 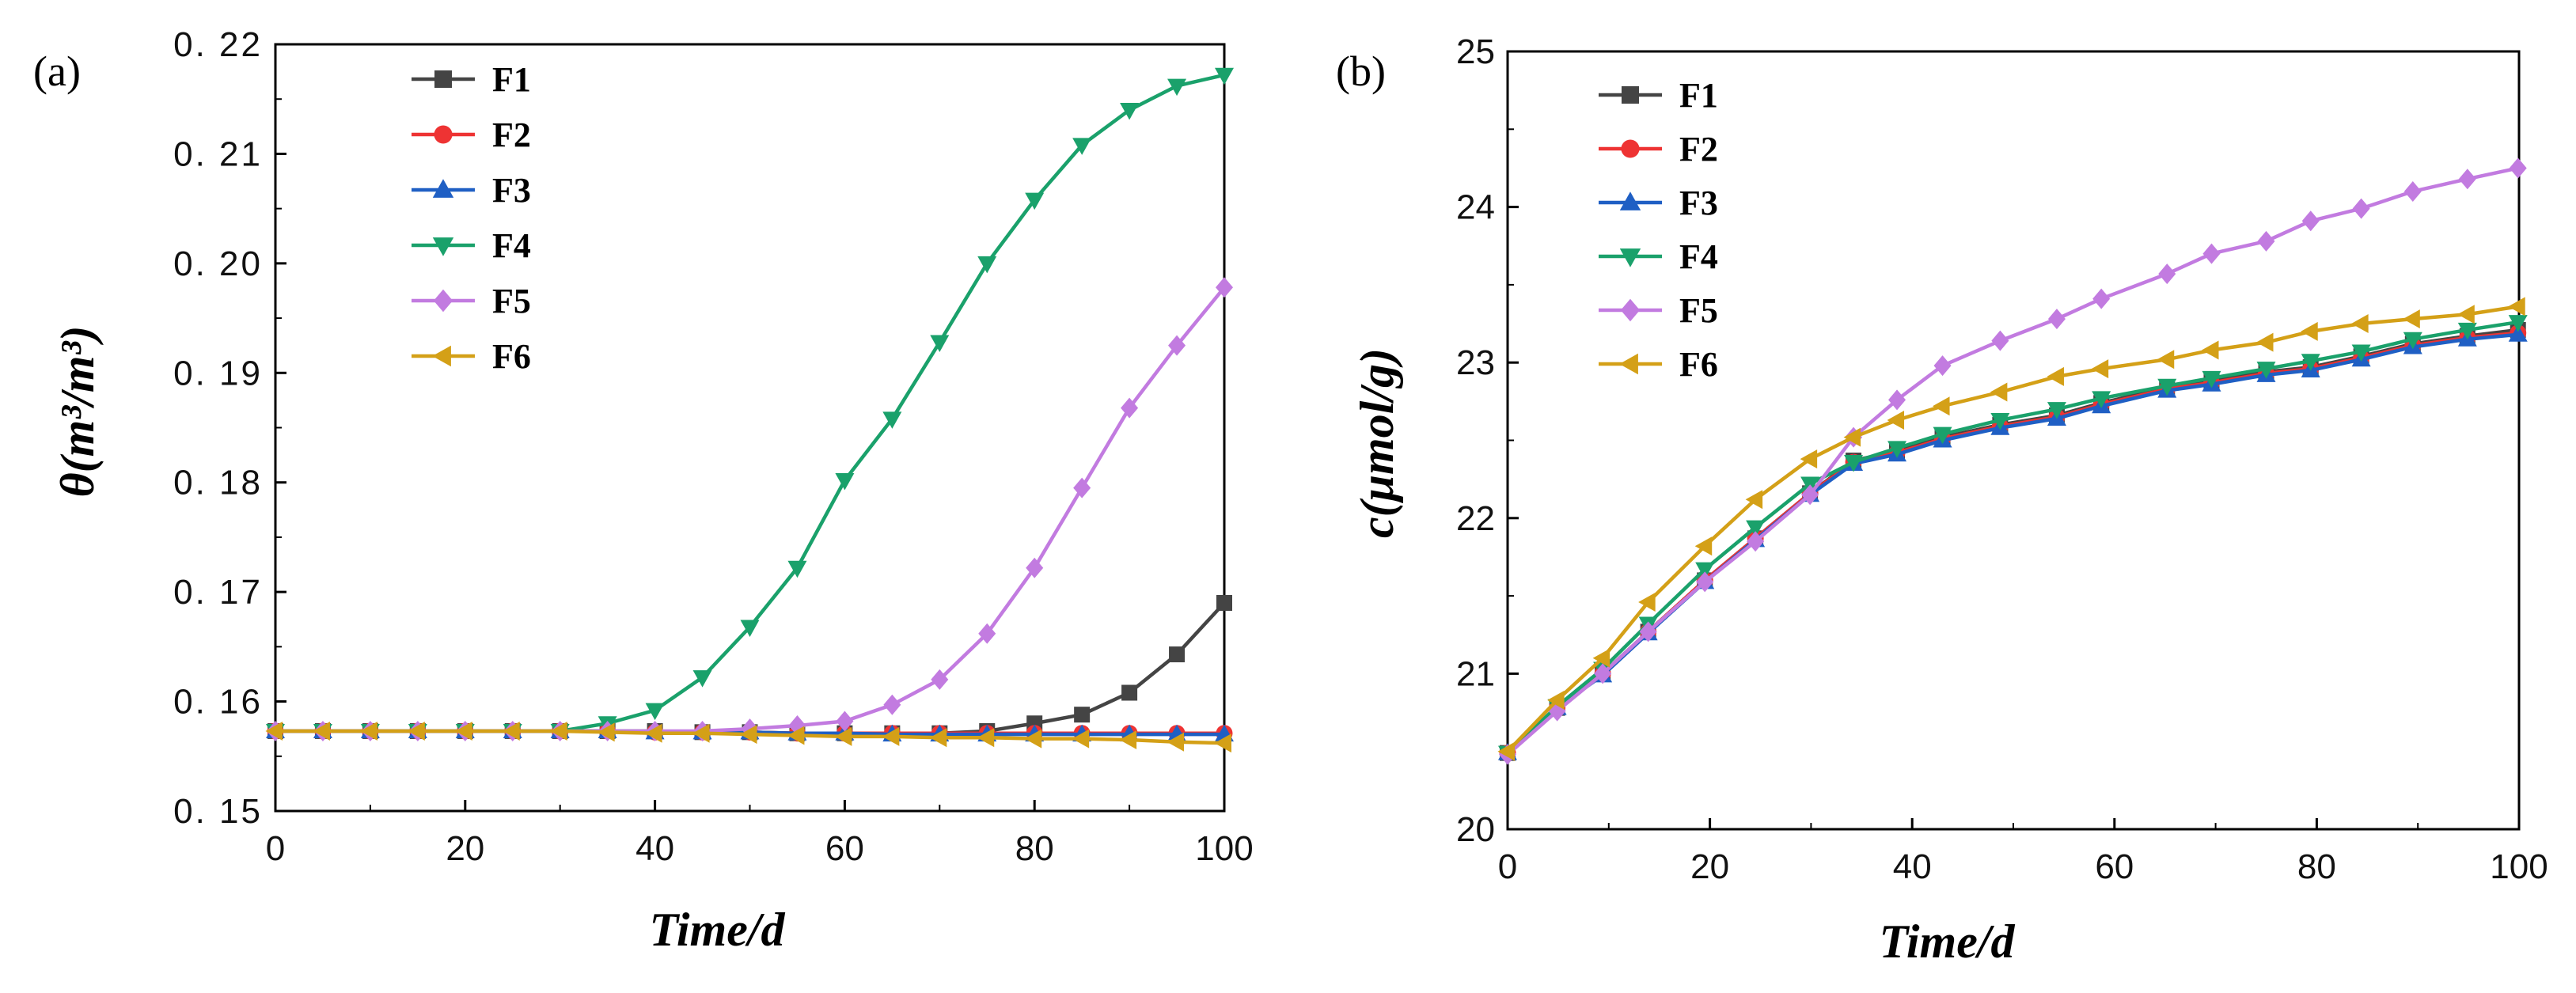 What do you see at coordinates (1475, 673) in the screenshot?
I see `panel-b-y-tick-label: 21` at bounding box center [1475, 673].